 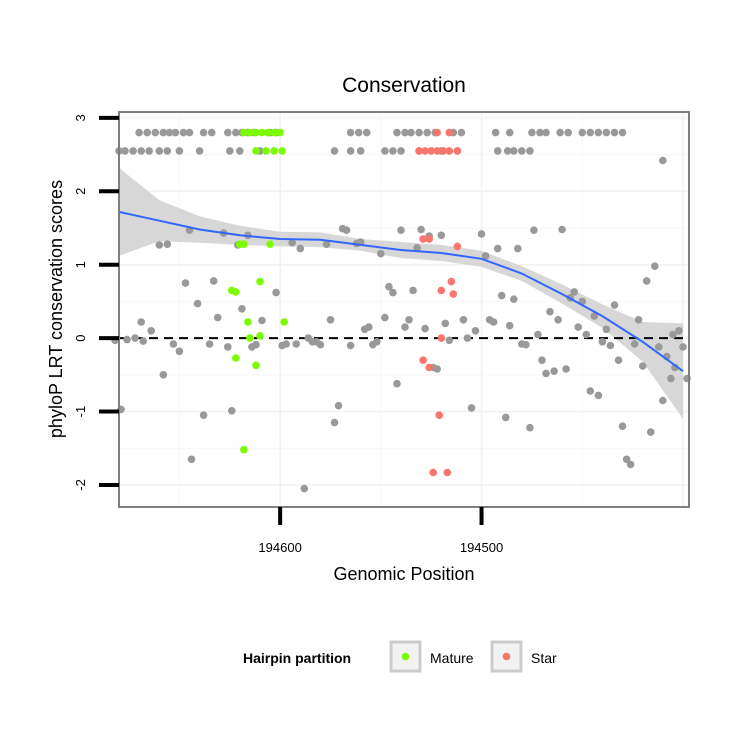 I want to click on x-axis-title: Genomic Position, so click(x=403, y=574).